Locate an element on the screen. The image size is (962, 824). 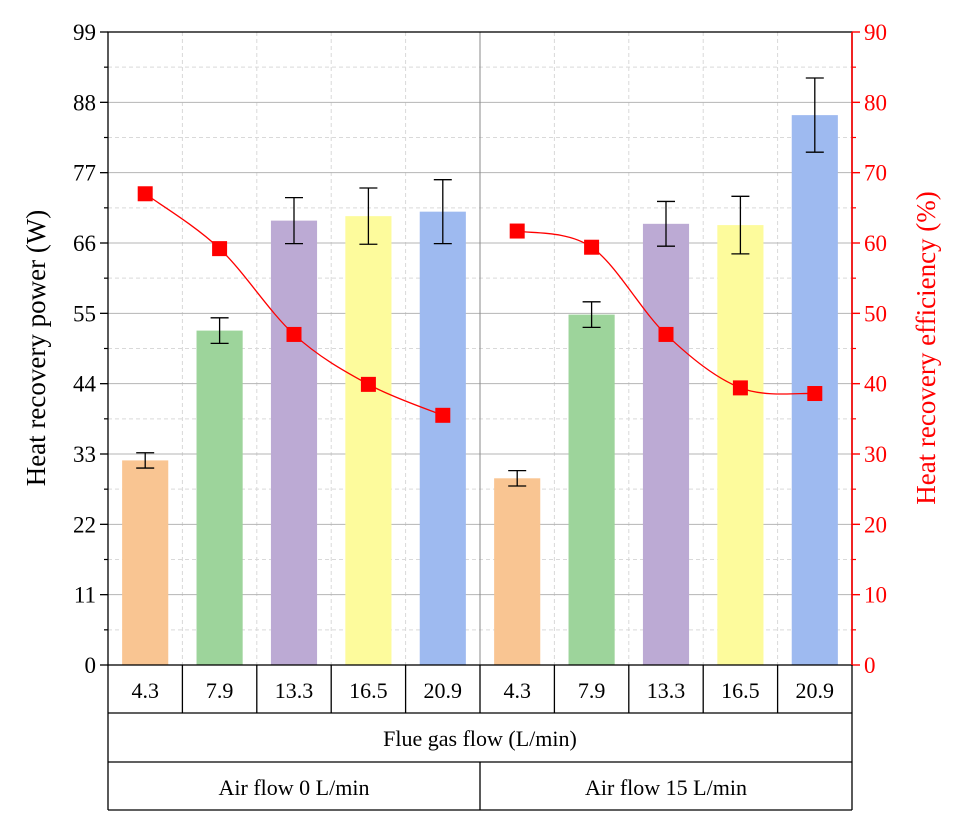
y-axis-right-label: Heat recovery efficiency (%) is located at coordinates (926, 348).